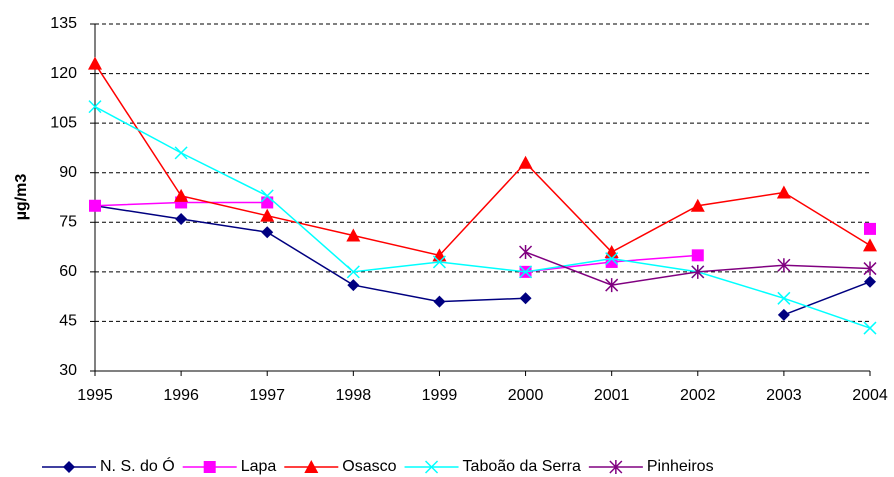  Describe the element at coordinates (680, 466) in the screenshot. I see `legend-label: Pinheiros` at that location.